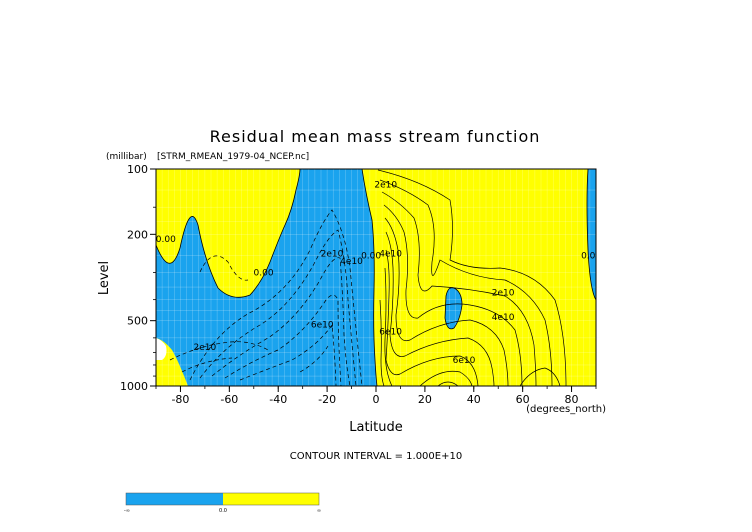 The image size is (752, 532). Describe the element at coordinates (369, 277) in the screenshot. I see `zero-contour-main` at that location.